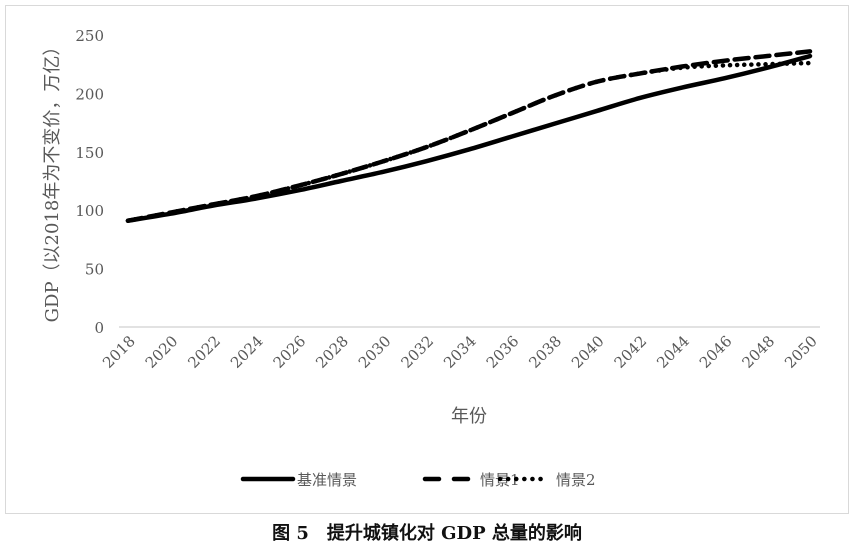 This screenshot has height=547, width=854. Describe the element at coordinates (327, 480) in the screenshot. I see `legend-label: 基准情景` at that location.